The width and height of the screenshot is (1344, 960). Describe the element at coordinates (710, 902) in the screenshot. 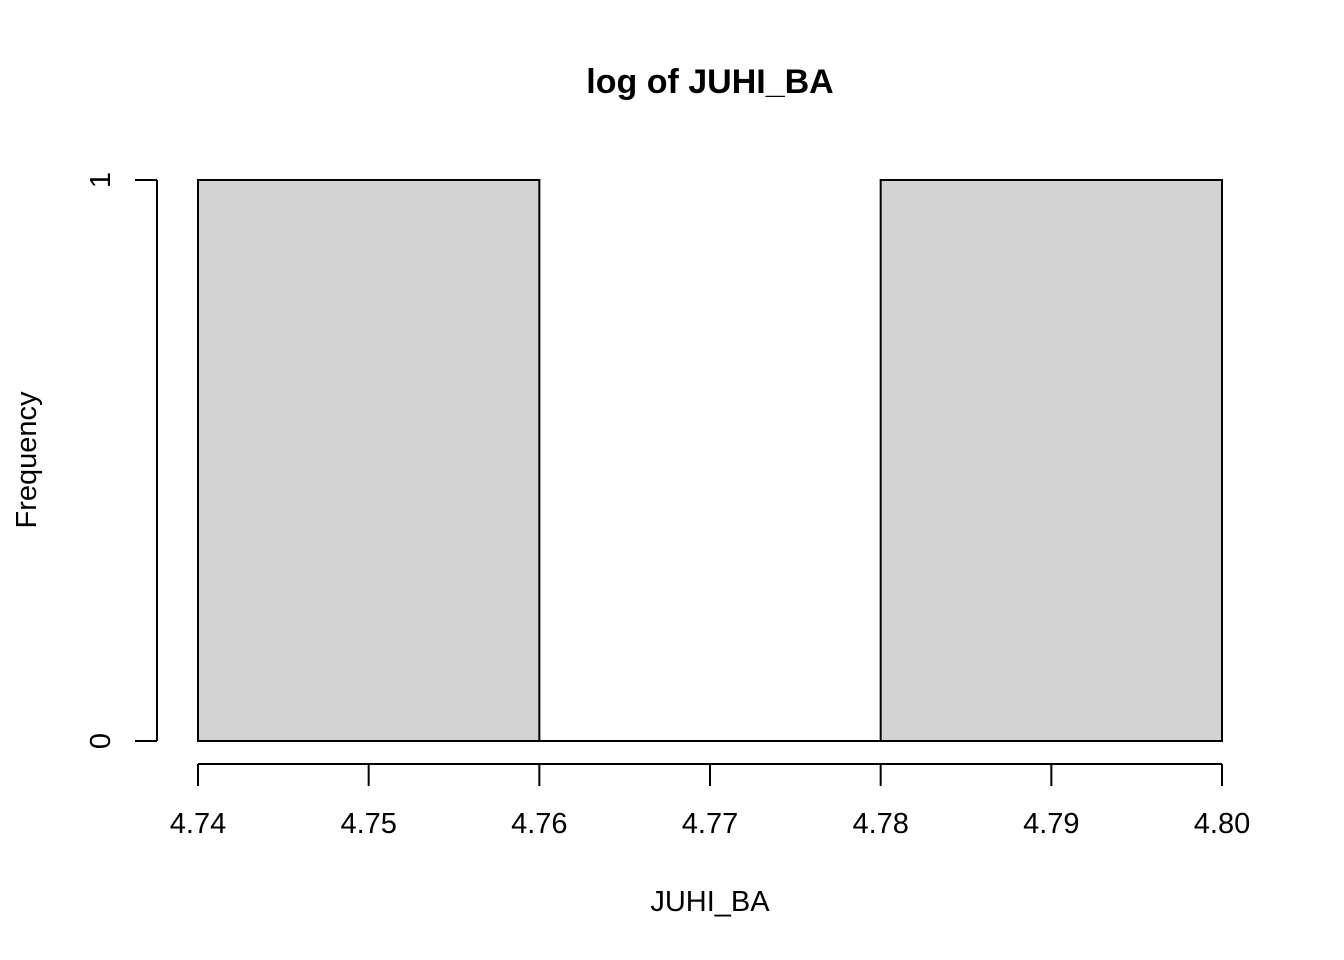

I see `x-axis-label: JUHI_BA` at that location.